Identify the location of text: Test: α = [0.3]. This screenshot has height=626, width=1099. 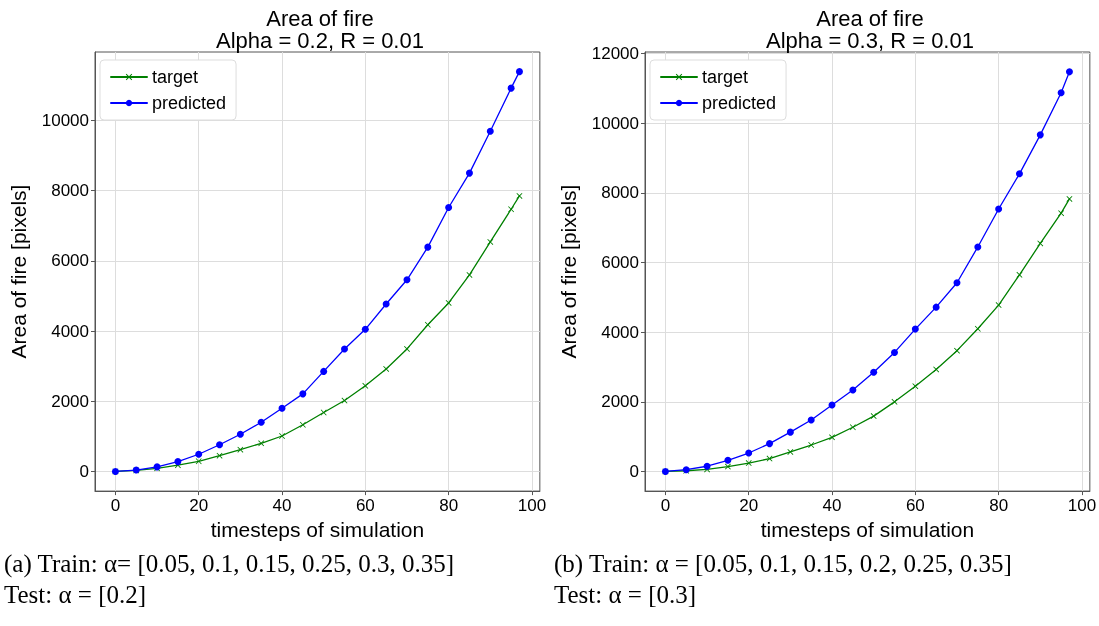
(626, 595).